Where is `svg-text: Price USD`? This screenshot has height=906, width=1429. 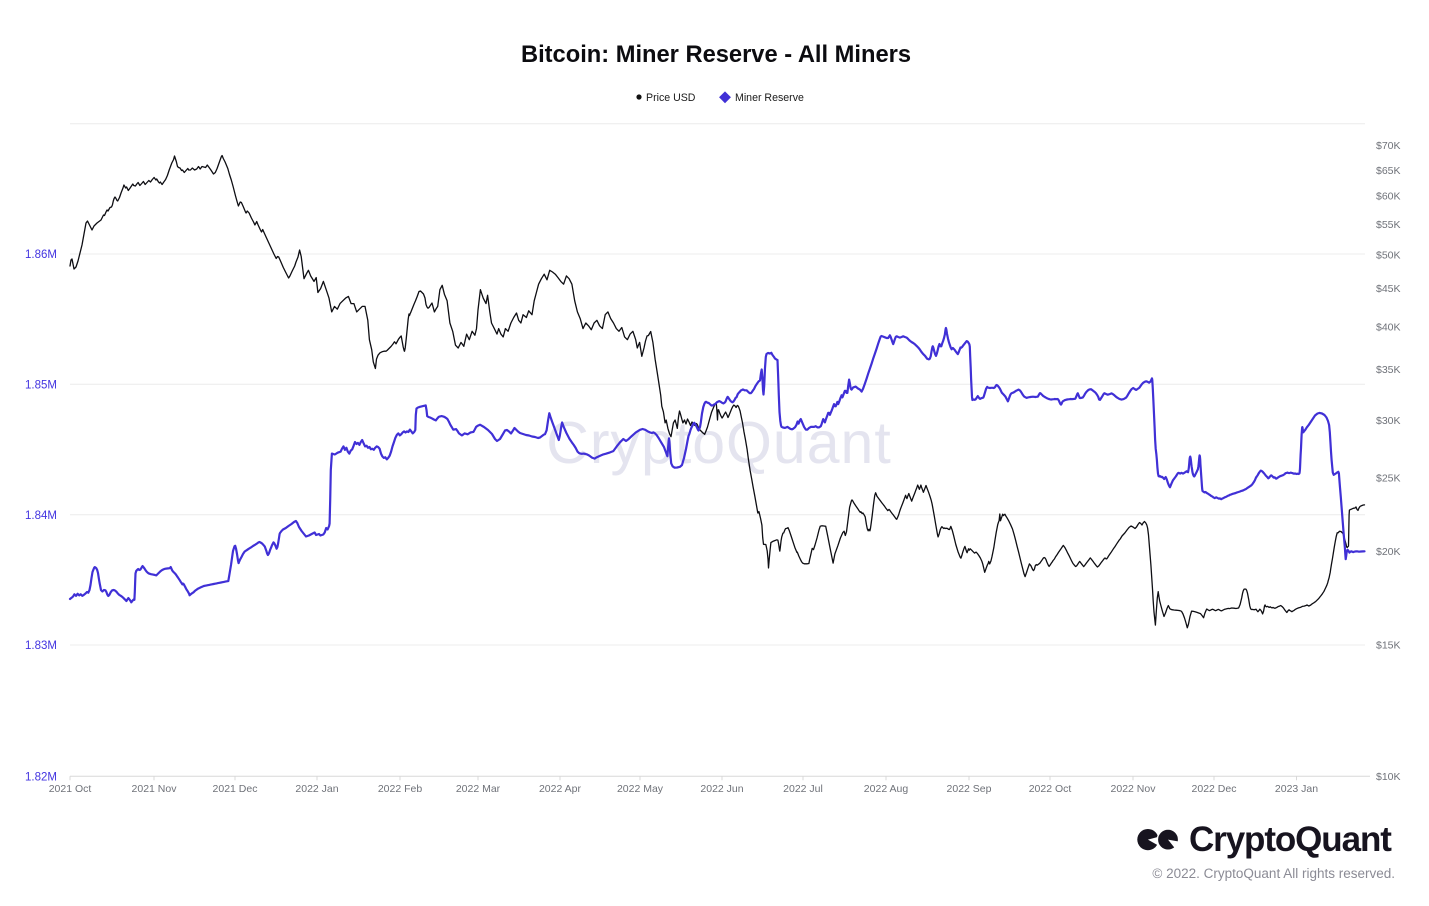 svg-text: Price USD is located at coordinates (671, 98).